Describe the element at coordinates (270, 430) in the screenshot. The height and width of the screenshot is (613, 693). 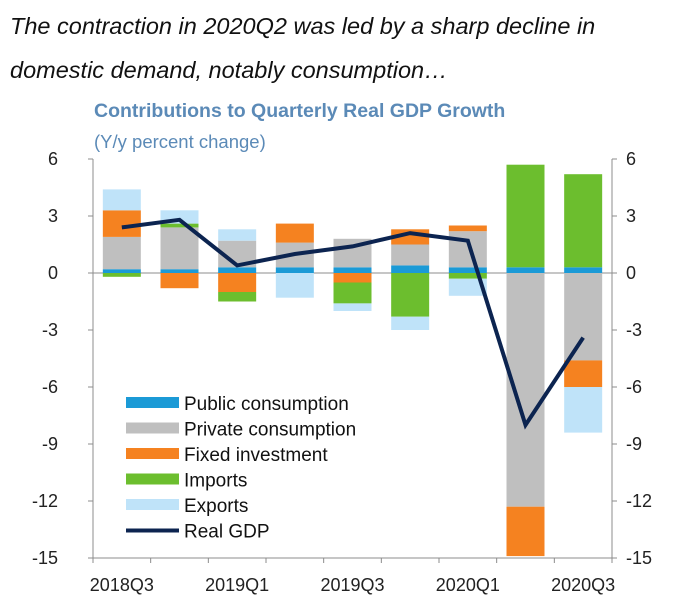
I see `legend-label-private-consumption: Private consumption` at that location.